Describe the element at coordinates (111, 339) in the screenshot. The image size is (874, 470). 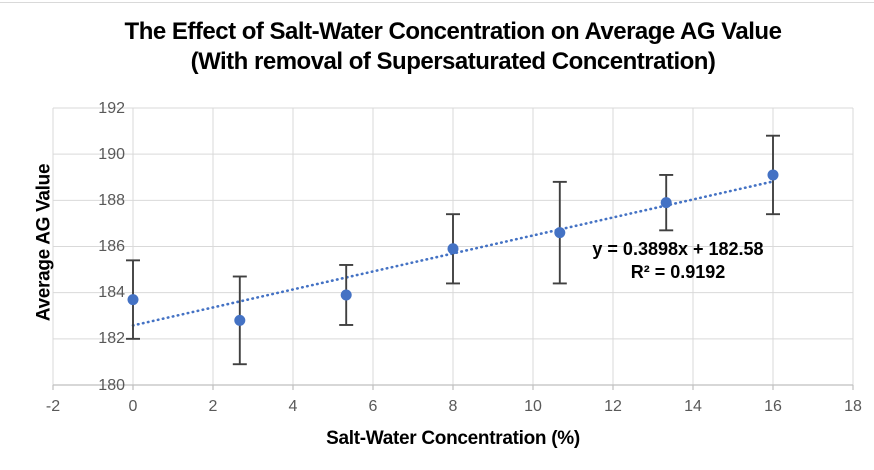
I see `y-tick-label: 182` at that location.